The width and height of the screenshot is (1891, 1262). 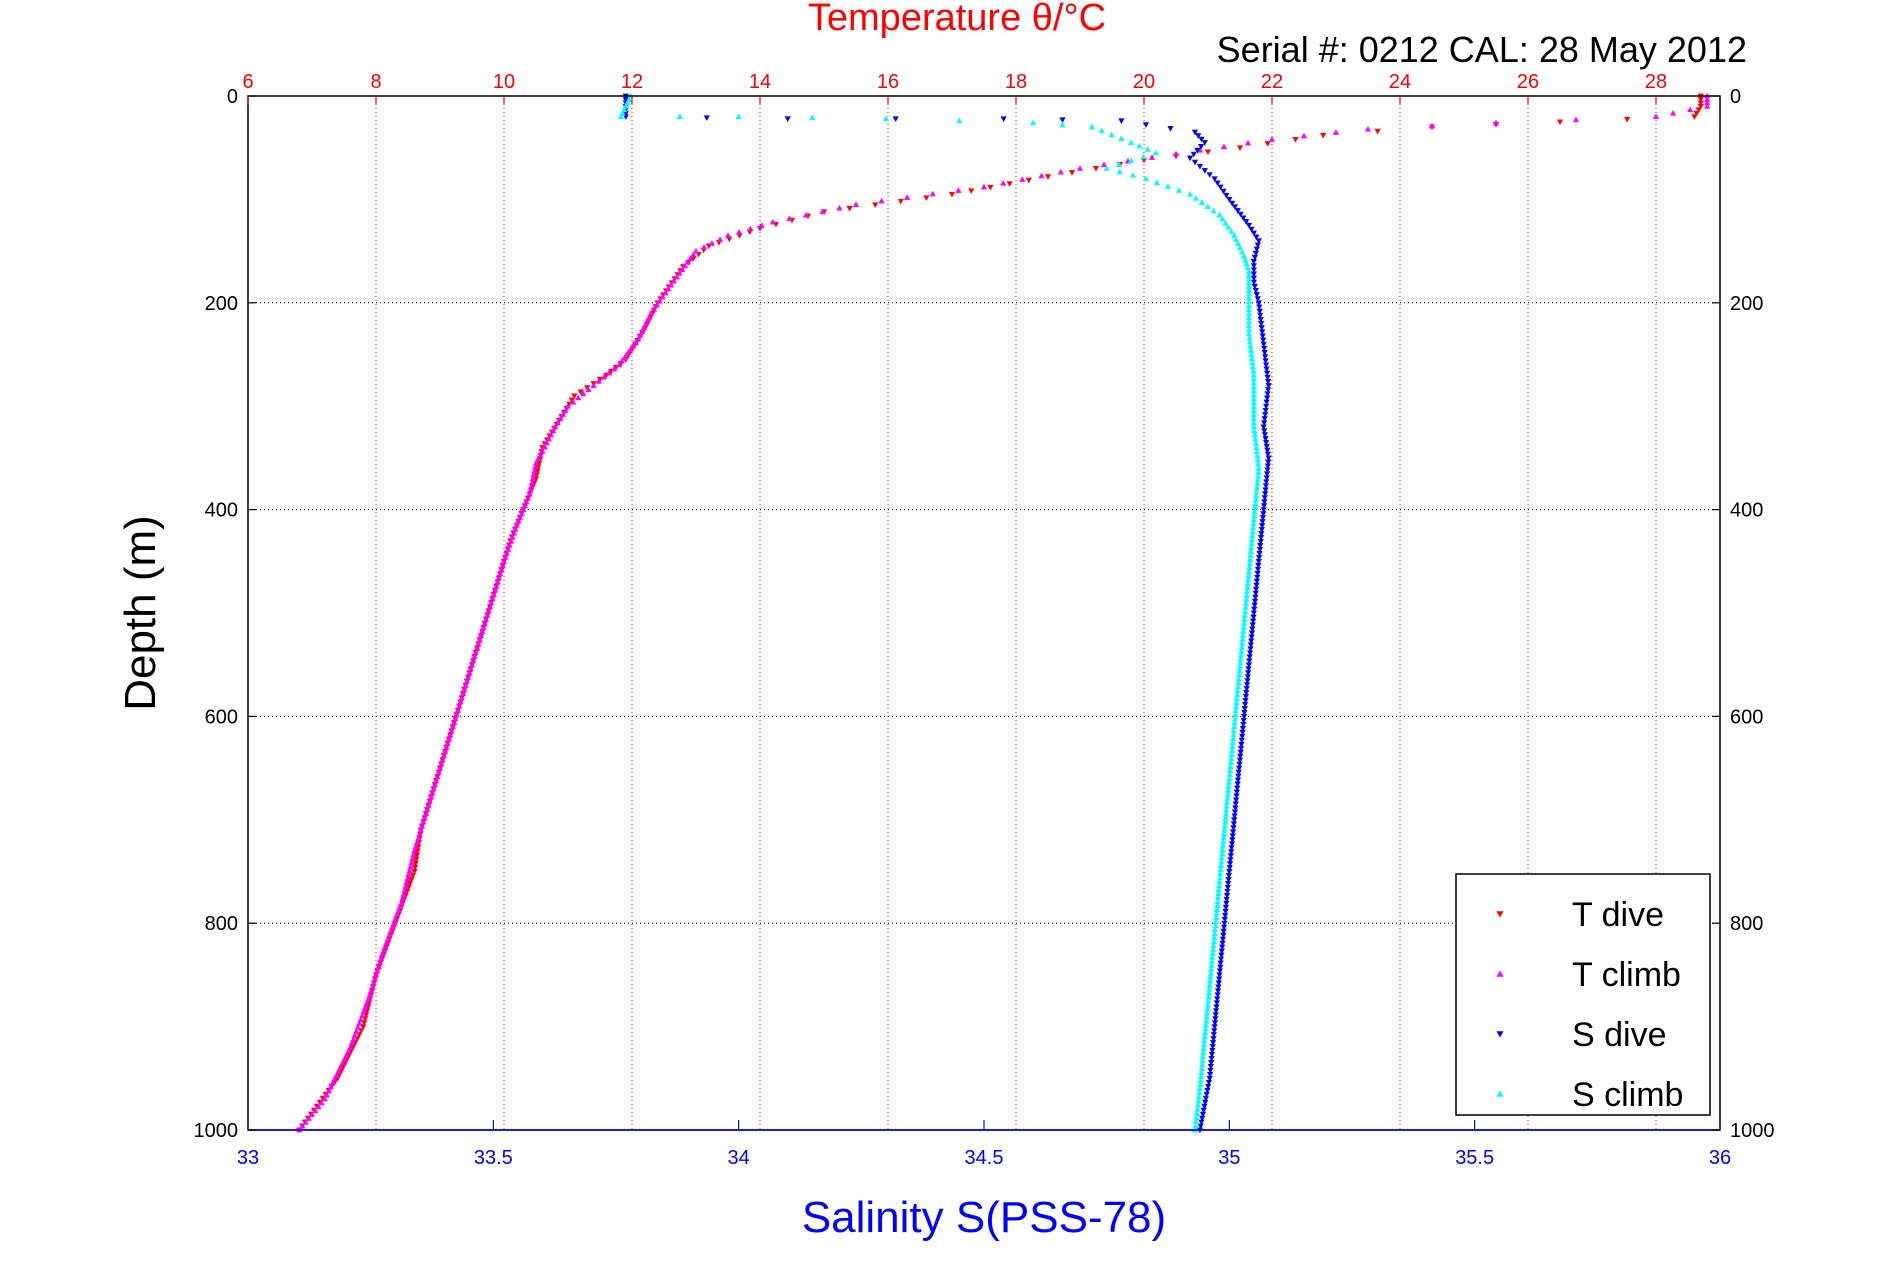 I want to click on bottom-tick-label: 34, so click(x=739, y=1158).